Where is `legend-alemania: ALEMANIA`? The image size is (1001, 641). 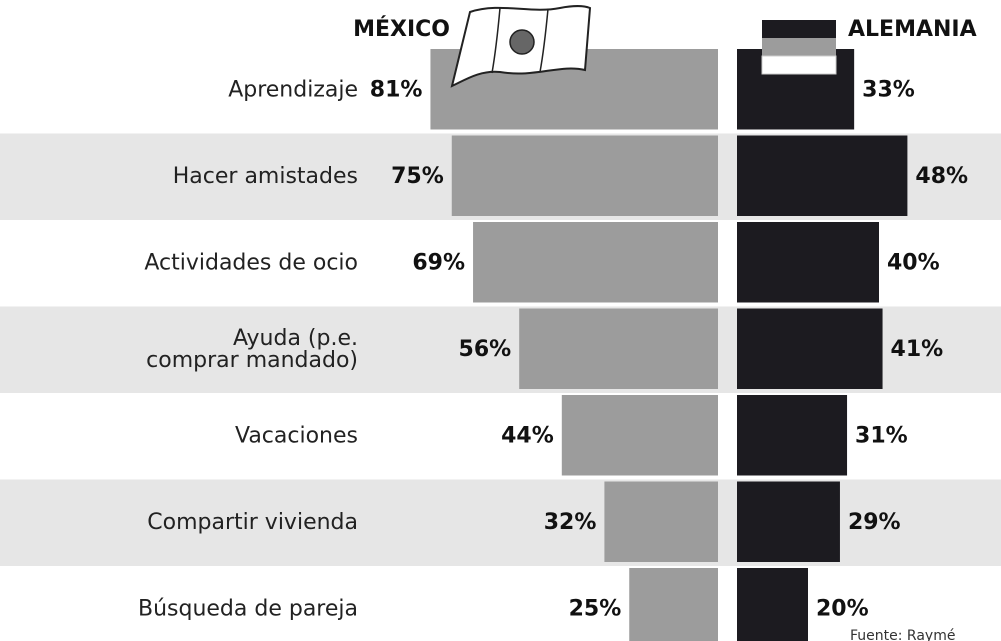 legend-alemania: ALEMANIA is located at coordinates (912, 29).